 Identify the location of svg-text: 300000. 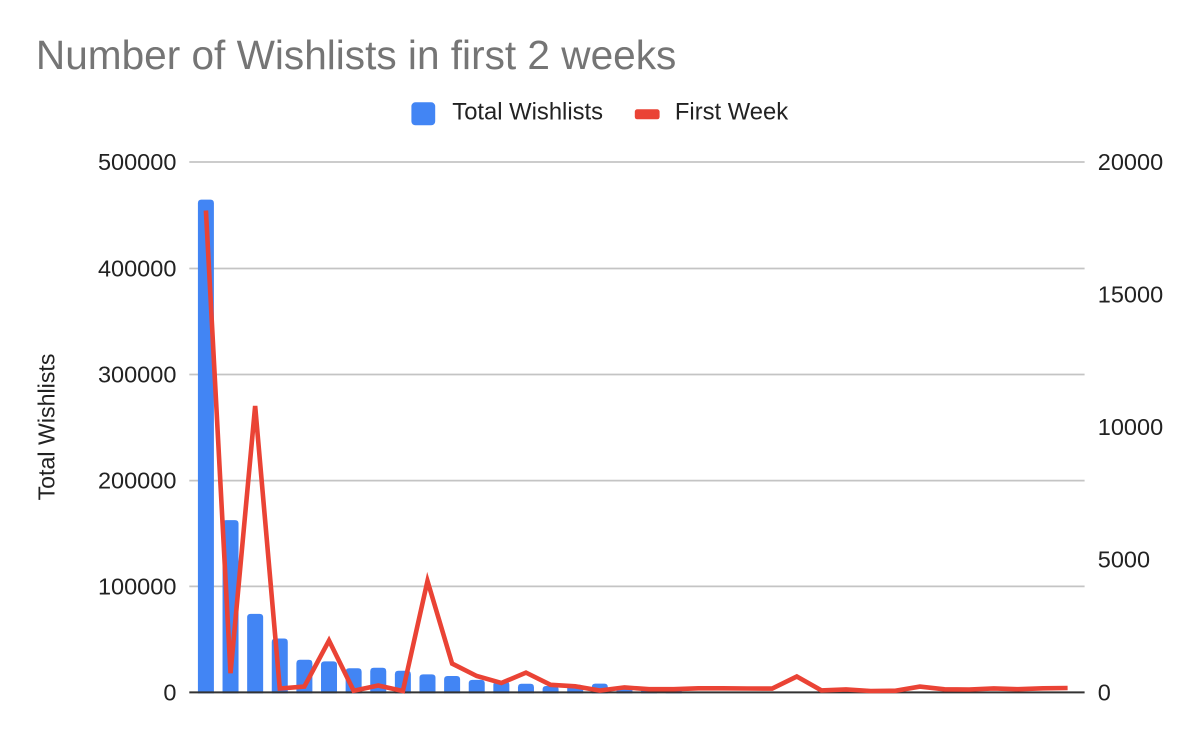
(137, 374).